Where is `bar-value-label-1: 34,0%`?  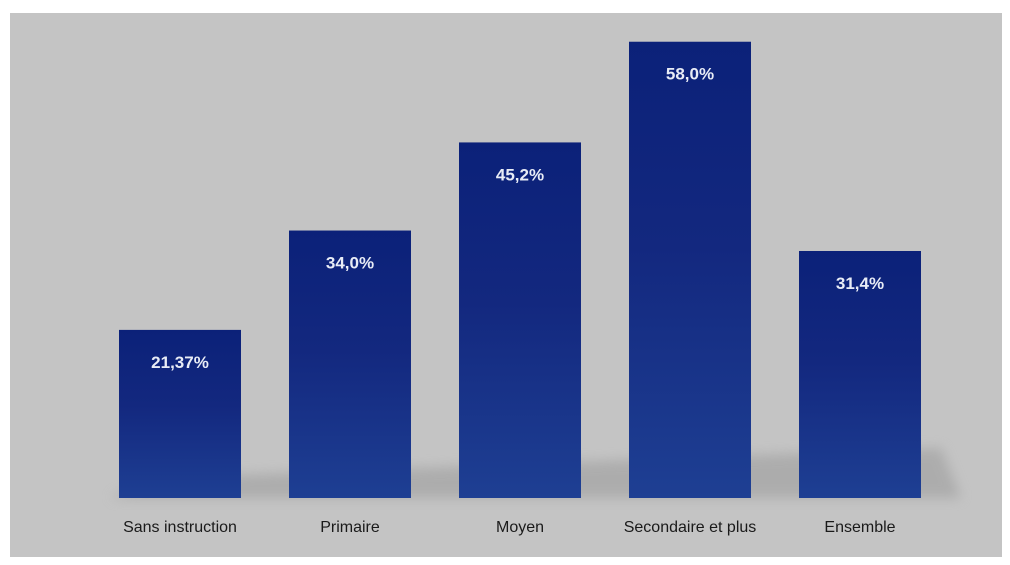 bar-value-label-1: 34,0% is located at coordinates (350, 263).